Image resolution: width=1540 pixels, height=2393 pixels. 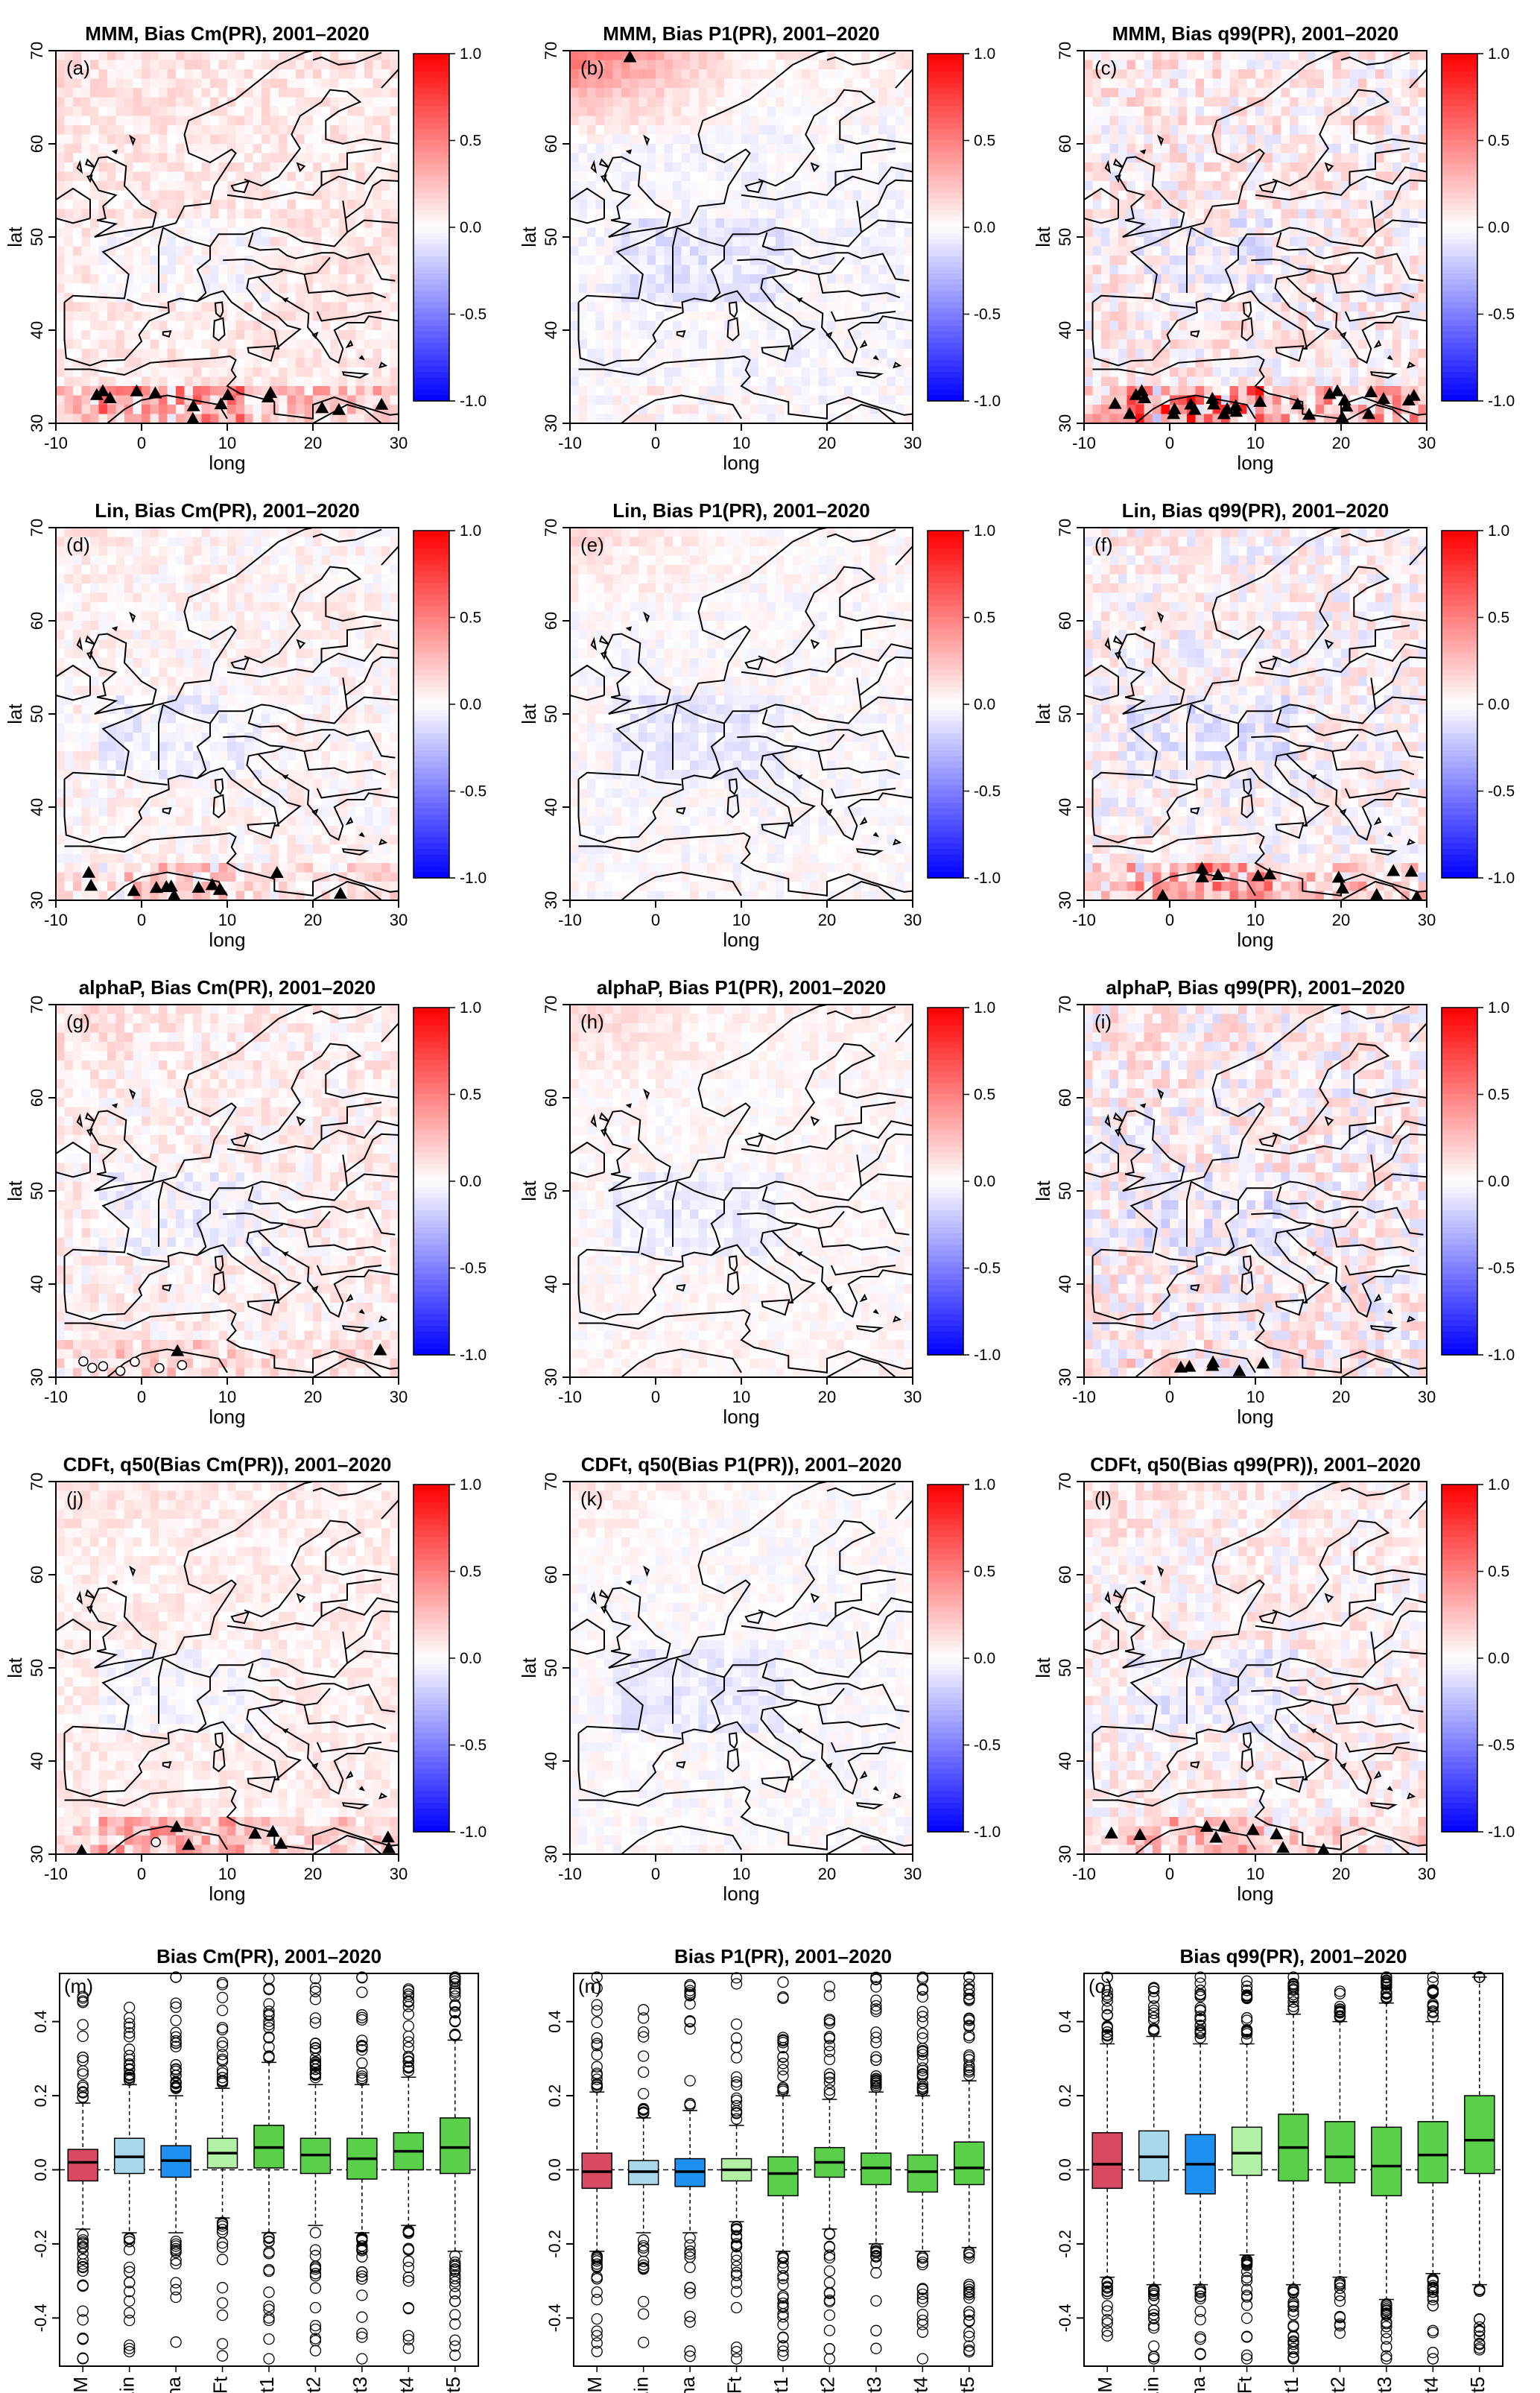 What do you see at coordinates (227, 463) in the screenshot?
I see `x-axis-label: long` at bounding box center [227, 463].